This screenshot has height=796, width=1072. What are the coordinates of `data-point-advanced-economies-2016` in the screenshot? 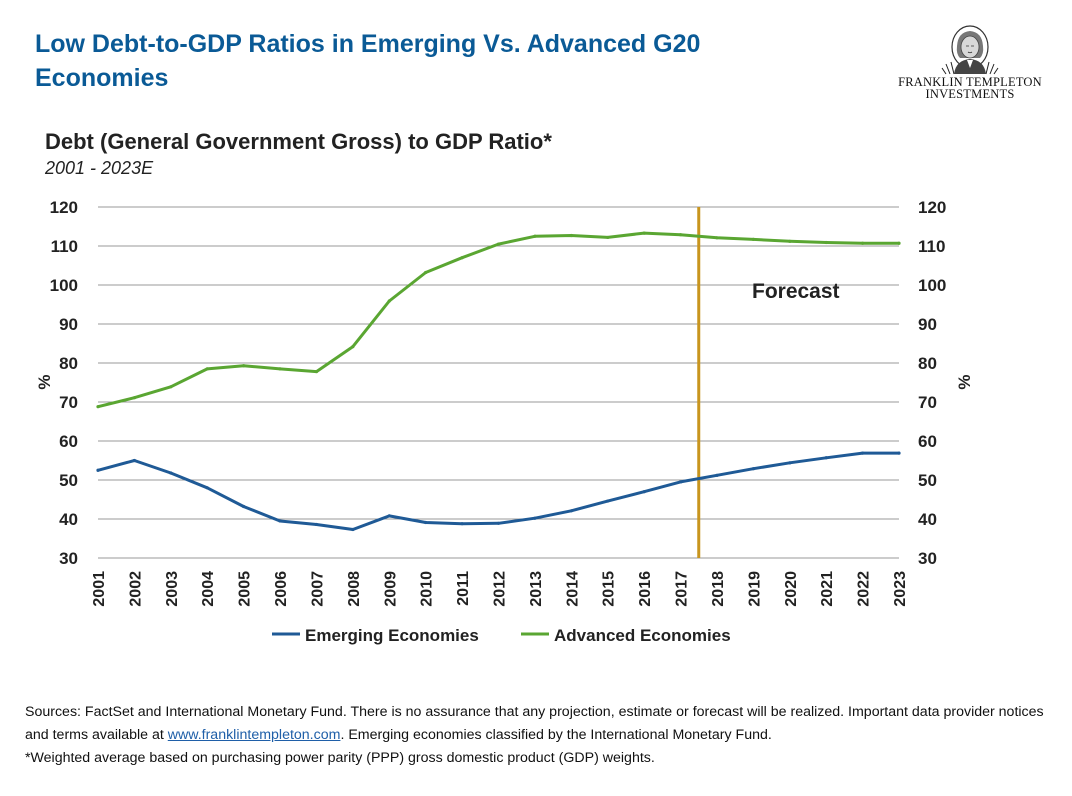 It's located at (644, 233).